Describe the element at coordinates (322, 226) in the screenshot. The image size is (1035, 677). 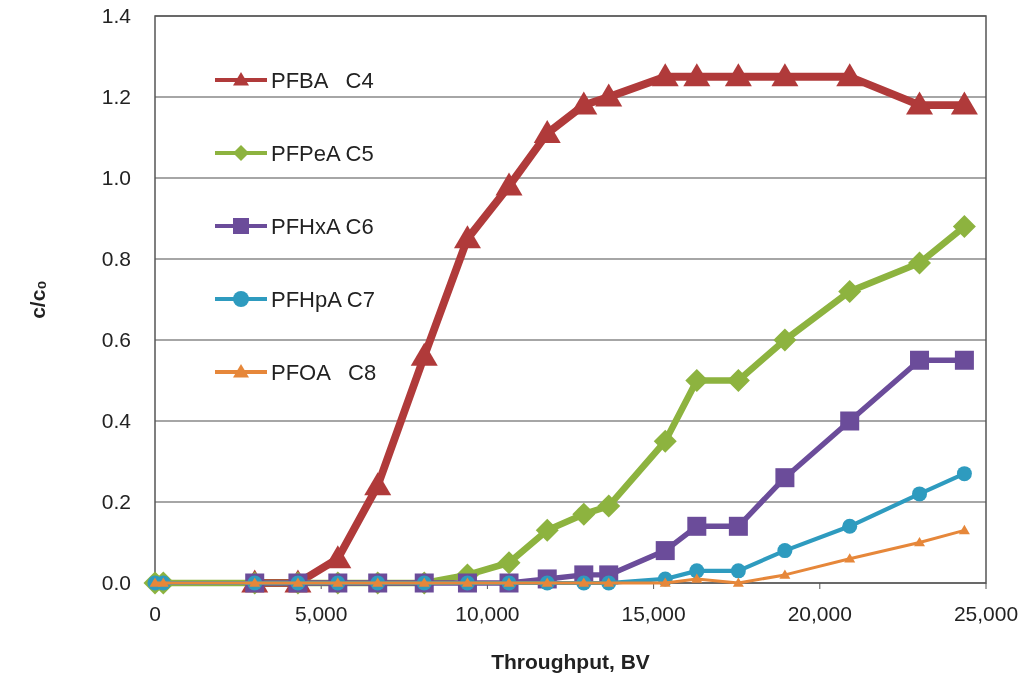
I see `legend-label: PFHxA C6` at that location.